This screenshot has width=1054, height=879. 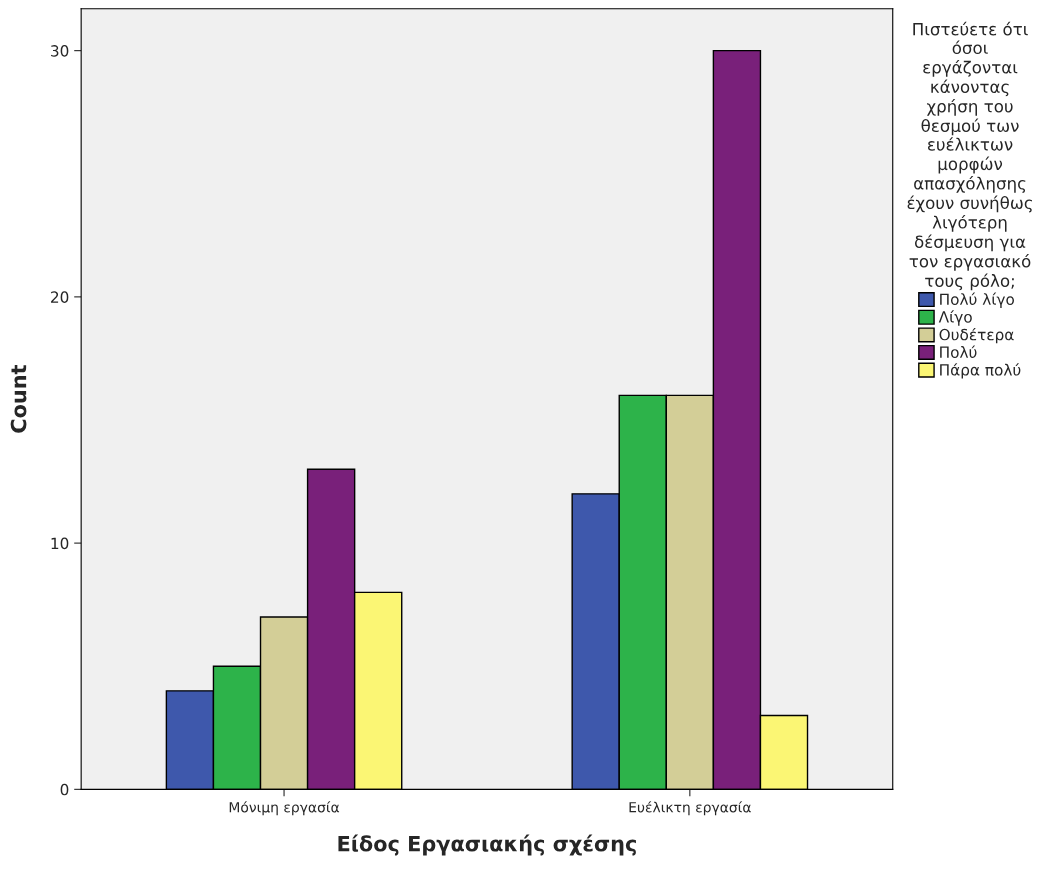 I want to click on legend-label: Πάρα πολύ, so click(x=980, y=371).